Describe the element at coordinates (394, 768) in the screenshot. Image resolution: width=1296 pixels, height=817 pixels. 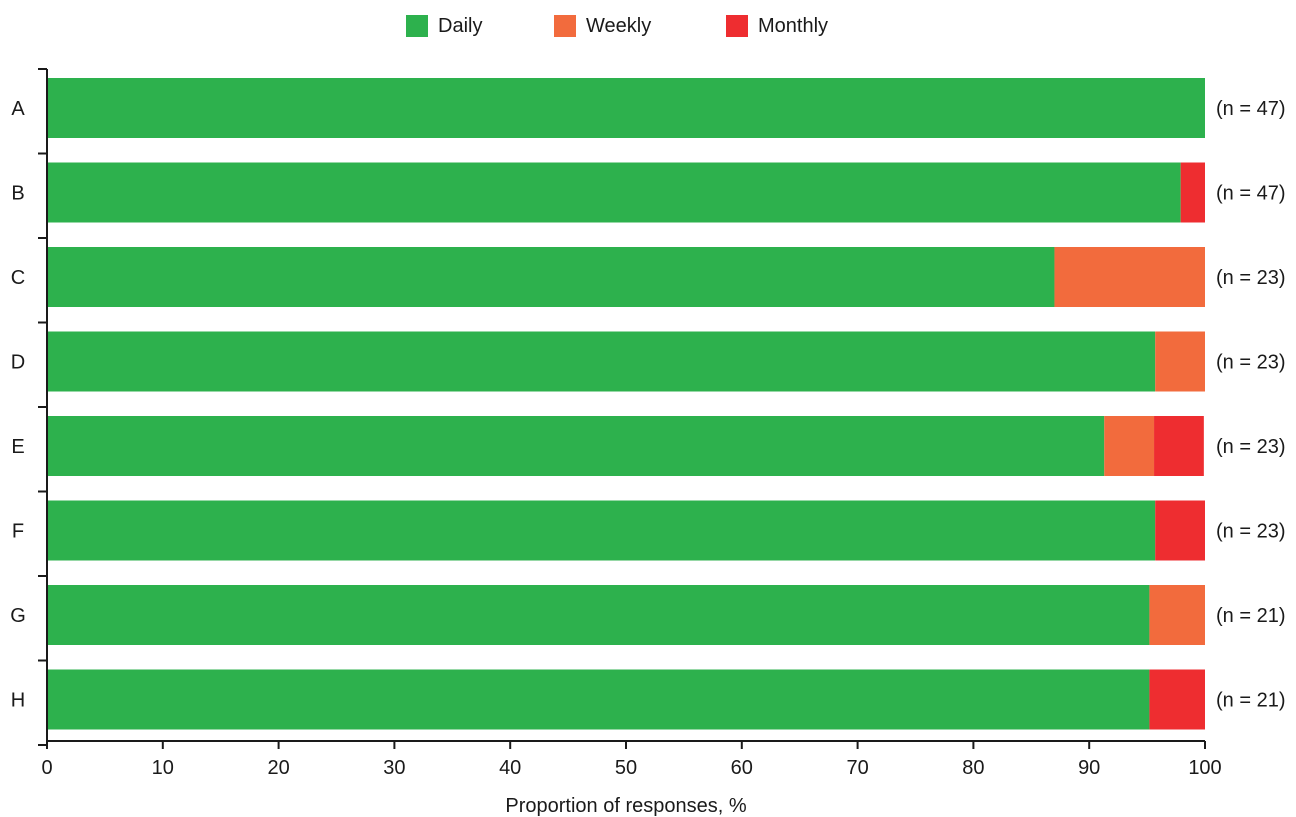
I see `x-tick-label-30: 30` at that location.